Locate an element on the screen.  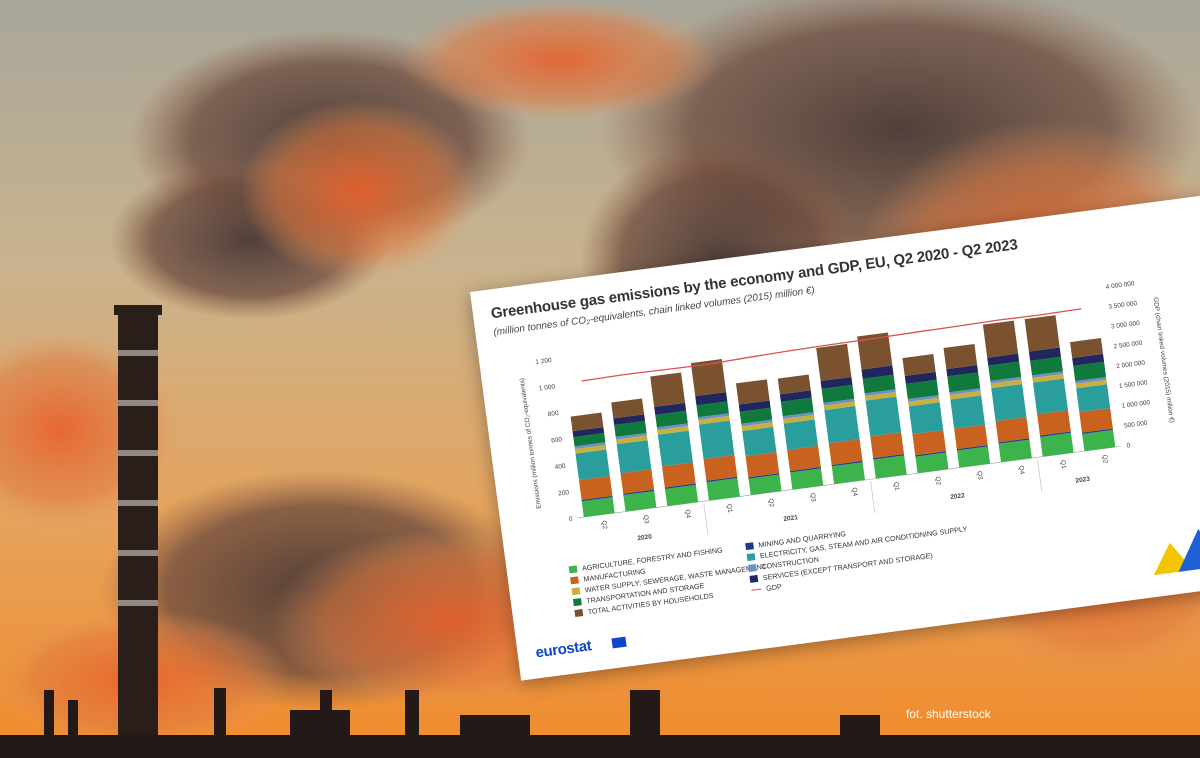
year-group-label: 2021 is located at coordinates (791, 518).